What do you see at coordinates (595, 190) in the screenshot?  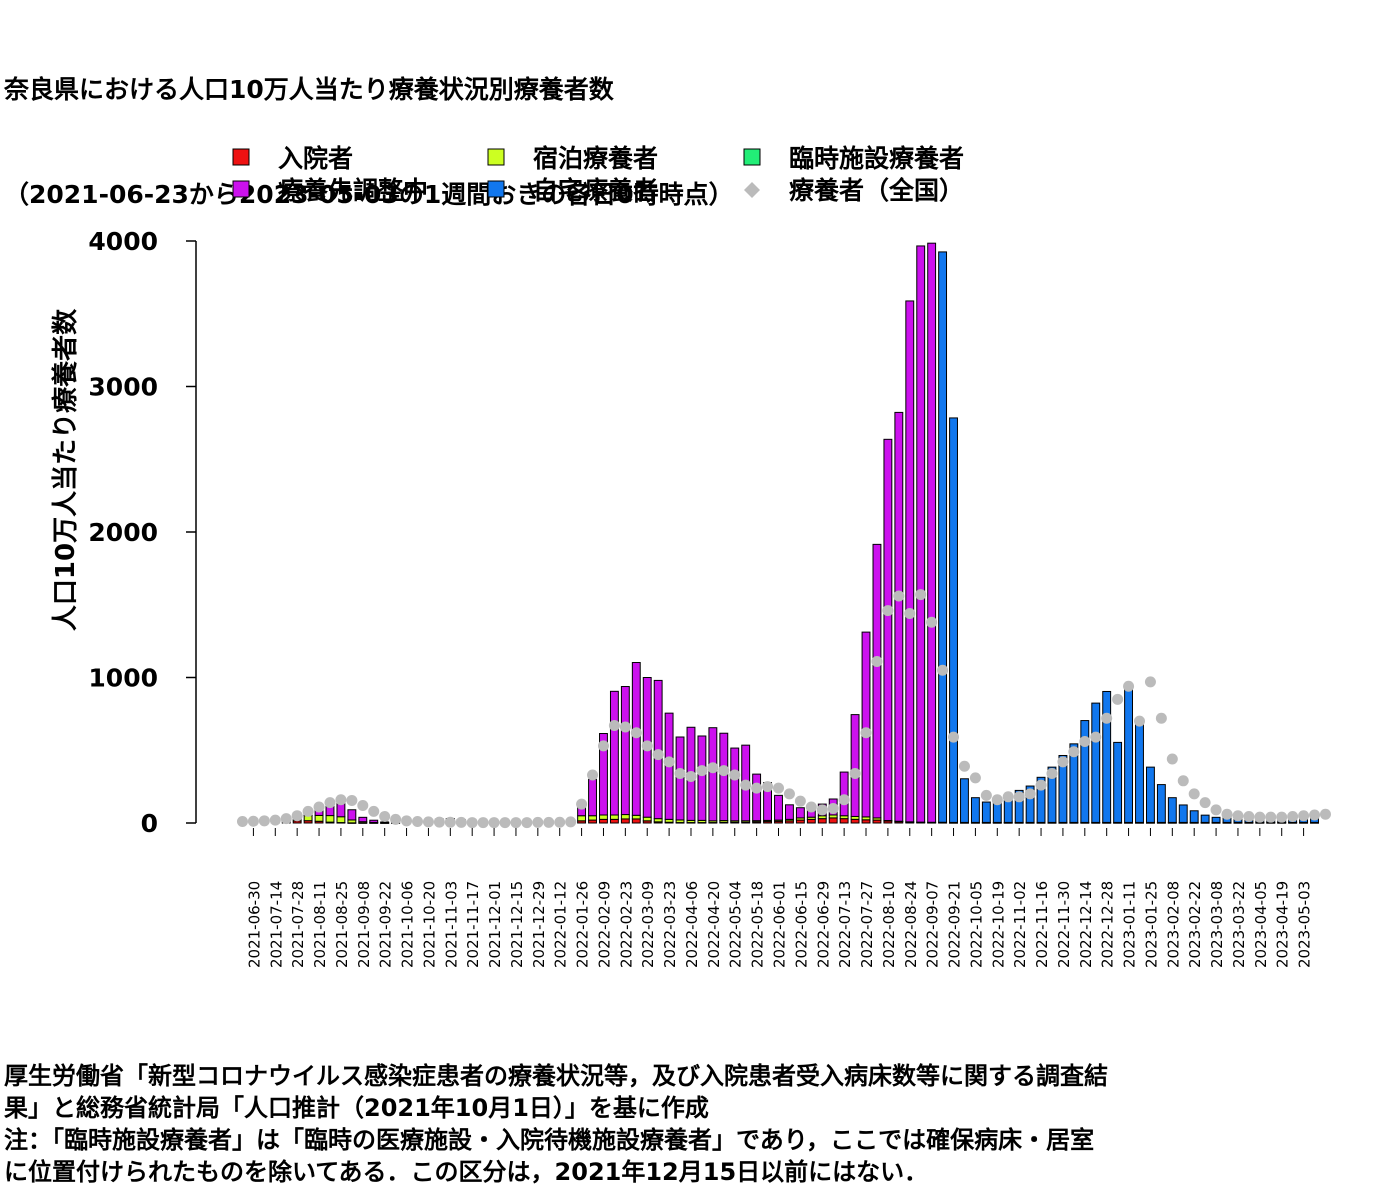 I see `legend-label: 自宅療養者` at bounding box center [595, 190].